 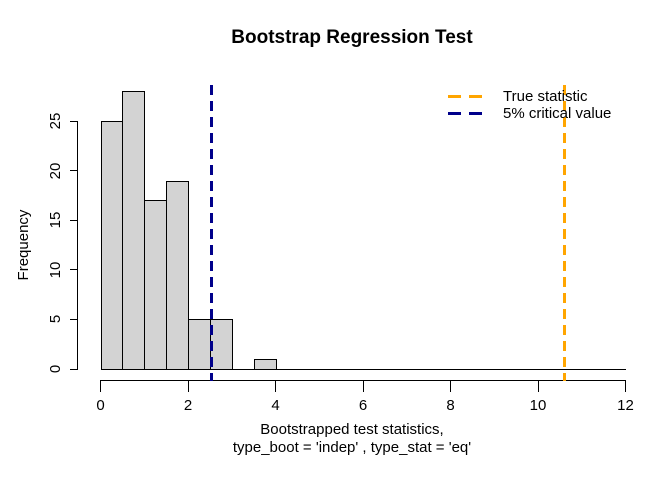 I want to click on legend: True statistic 5% critical value, so click(x=529, y=105).